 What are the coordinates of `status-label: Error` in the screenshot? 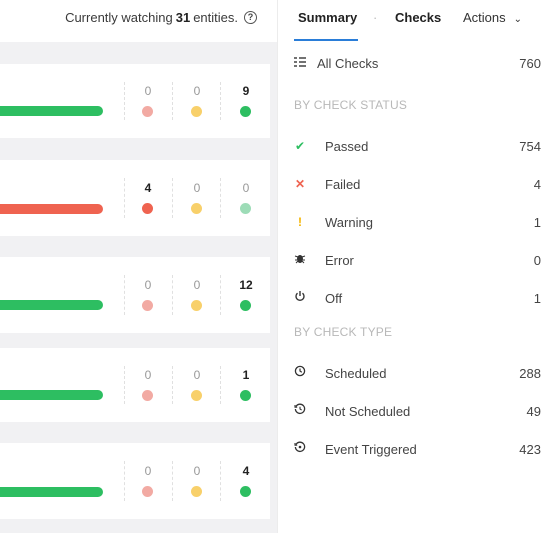 It's located at (339, 260).